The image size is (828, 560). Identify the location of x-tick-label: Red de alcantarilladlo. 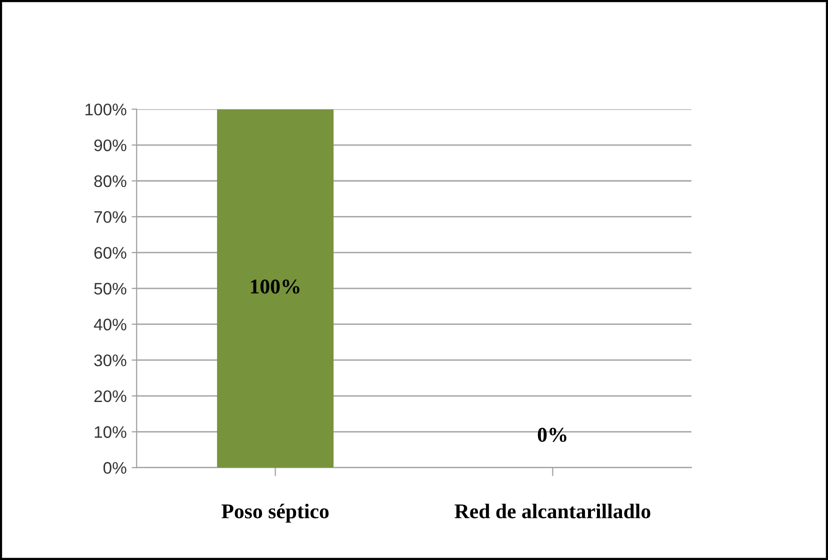
(552, 511).